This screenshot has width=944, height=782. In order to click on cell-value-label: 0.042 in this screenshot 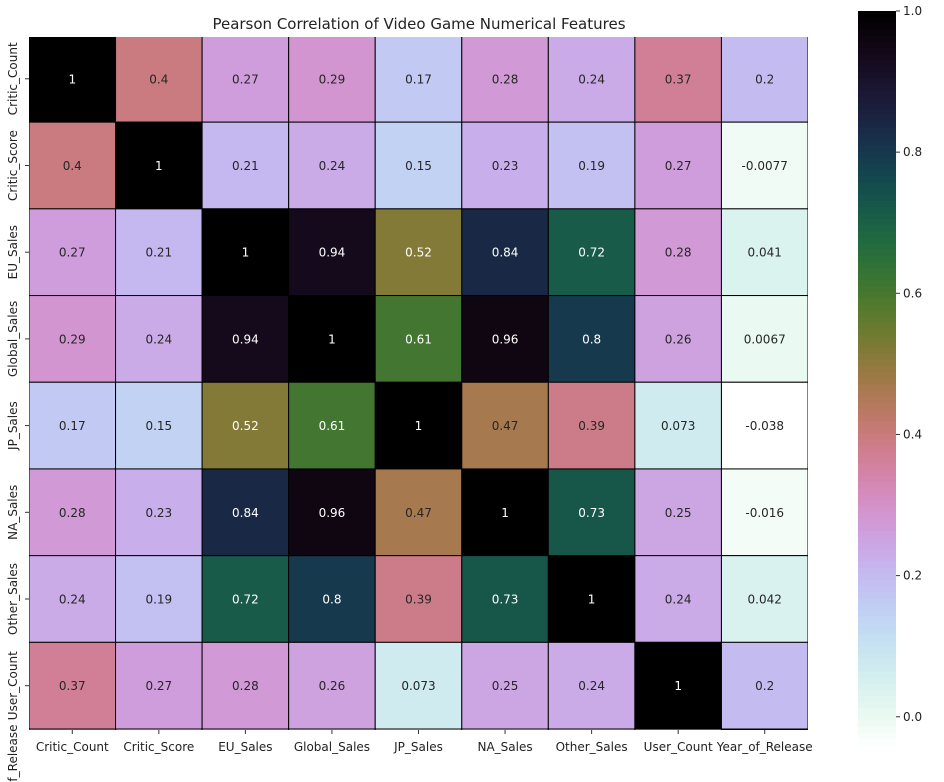, I will do `click(591, 773)`.